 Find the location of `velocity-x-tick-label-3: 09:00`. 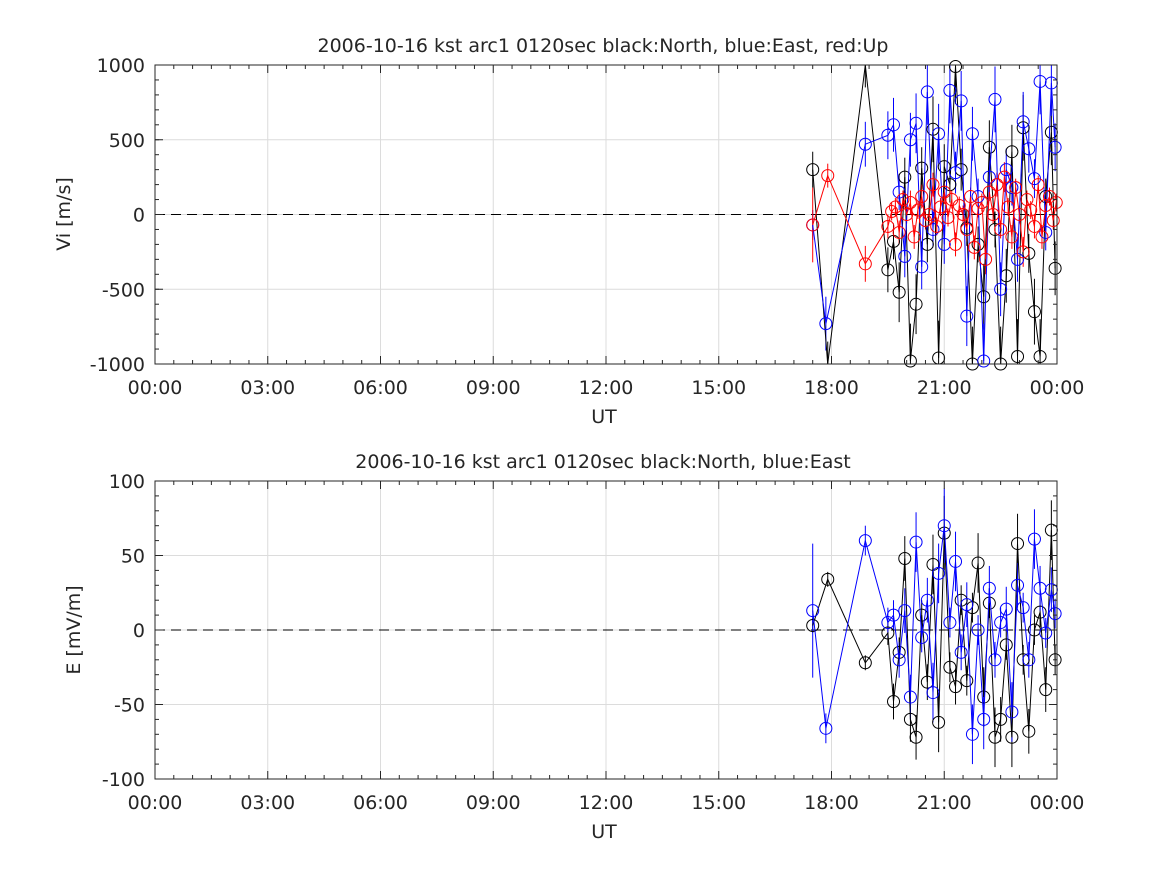

velocity-x-tick-label-3: 09:00 is located at coordinates (493, 388).